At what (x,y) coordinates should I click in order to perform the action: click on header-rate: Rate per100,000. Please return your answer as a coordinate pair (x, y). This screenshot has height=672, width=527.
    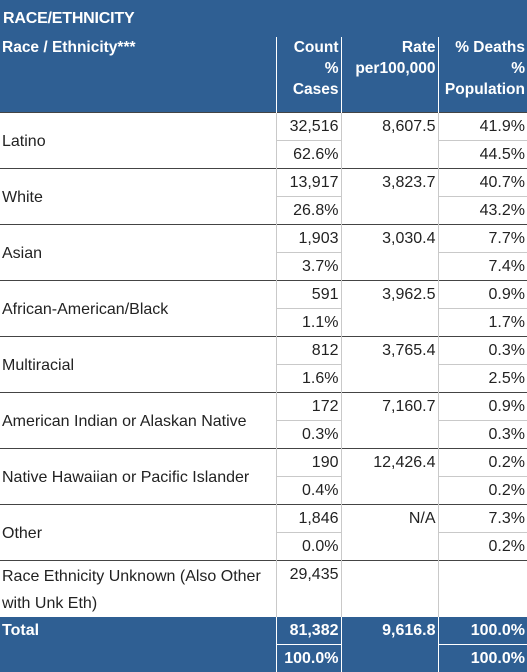
    Looking at the image, I should click on (389, 74).